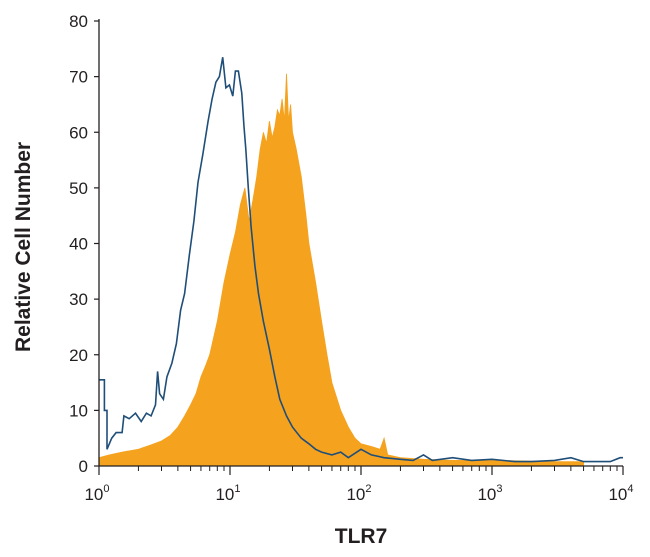  I want to click on x-axis-title: TLR7, so click(361, 536).